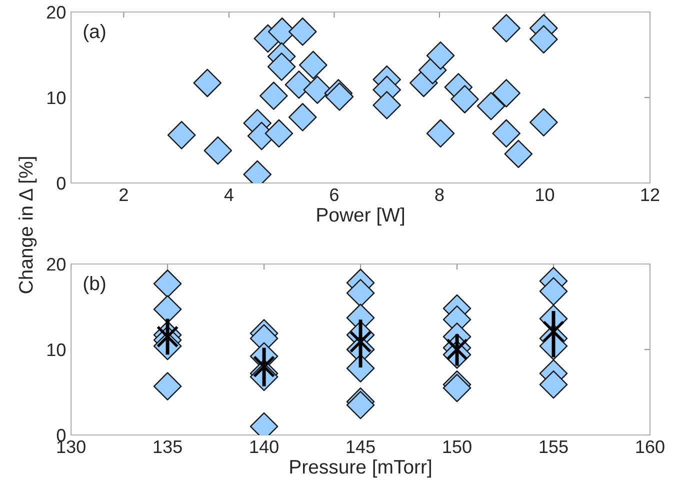 This screenshot has width=690, height=500. I want to click on y-axis-title: Change in Δ [%], so click(27, 225).